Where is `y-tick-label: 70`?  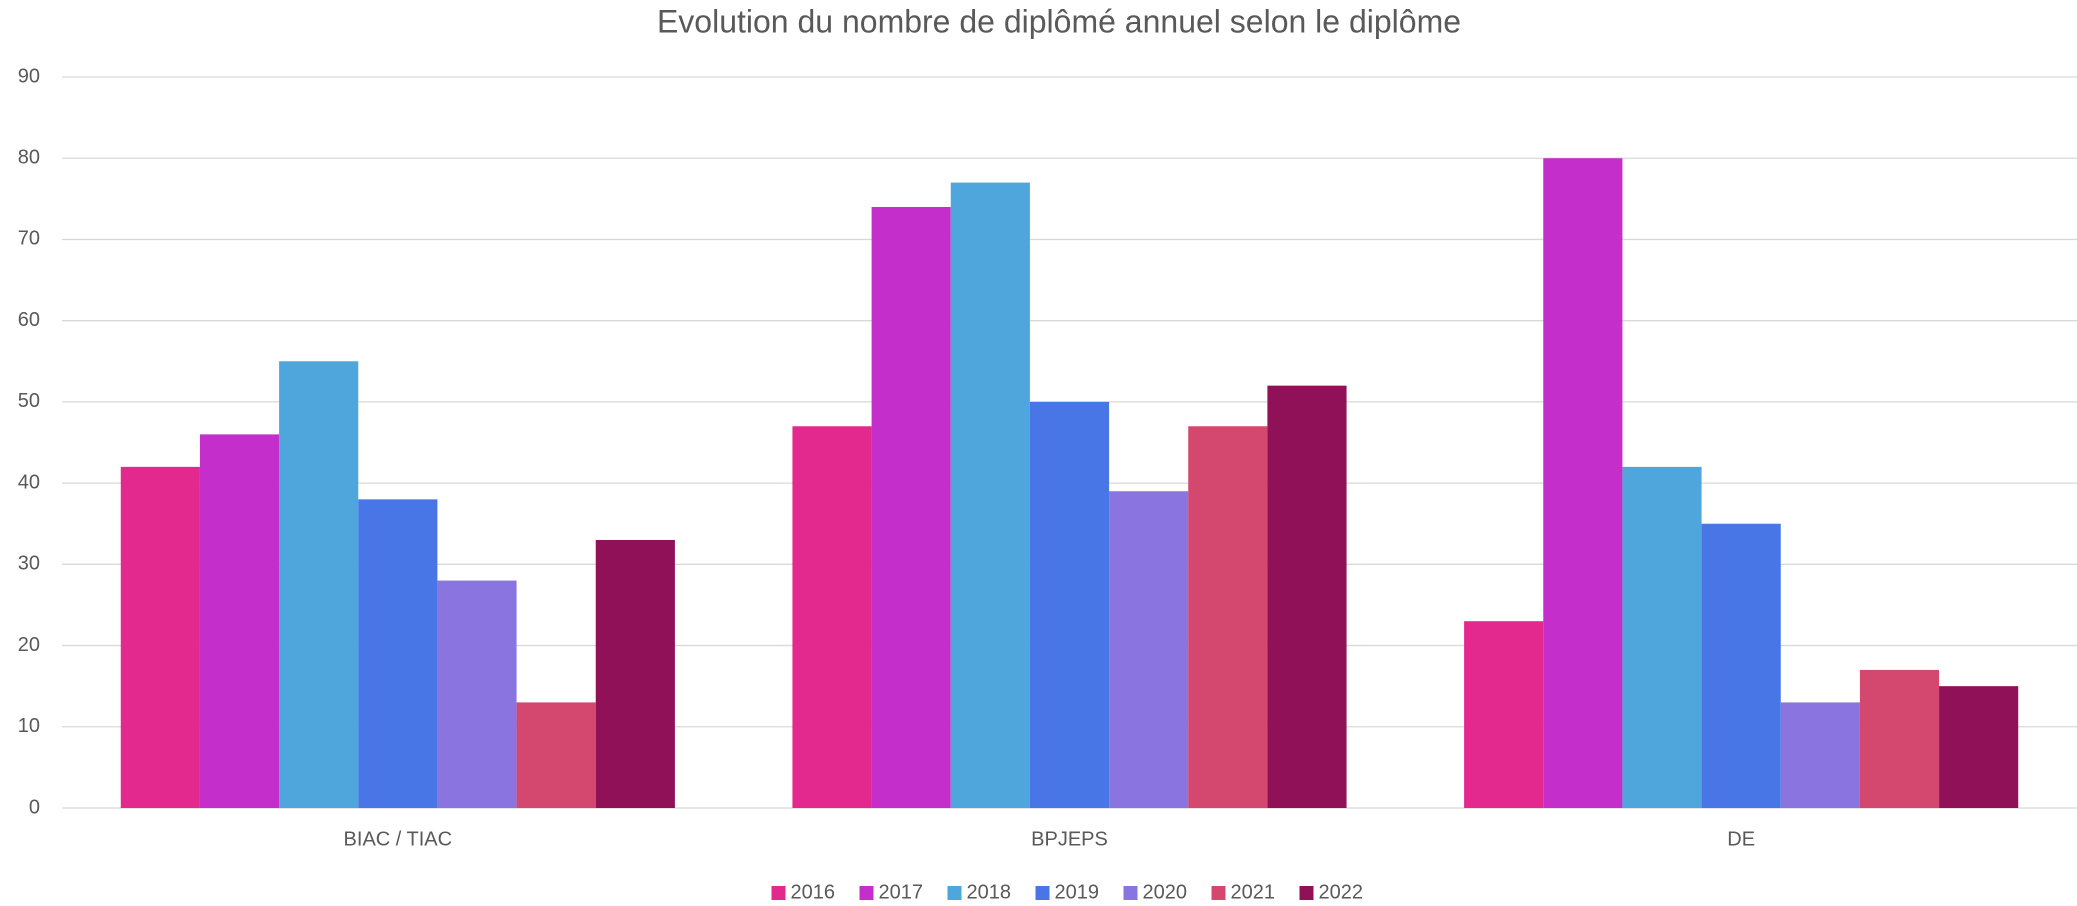 y-tick-label: 70 is located at coordinates (29, 239).